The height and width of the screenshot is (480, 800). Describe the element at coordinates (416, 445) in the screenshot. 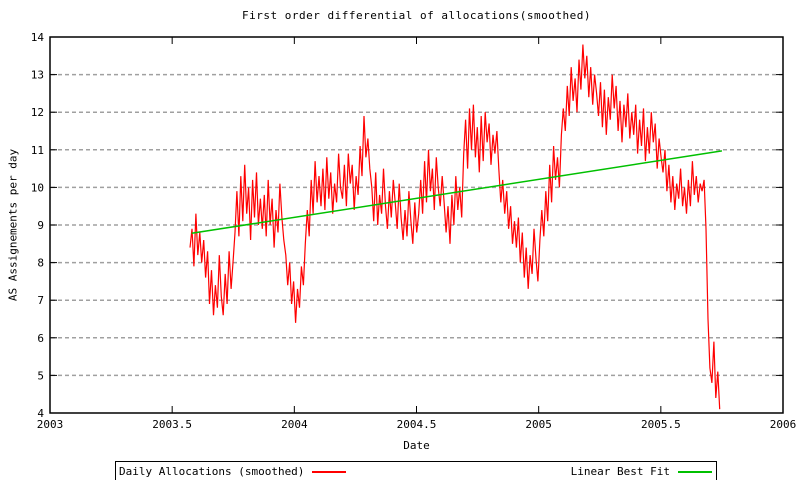

I see `x-axis-label: Date` at that location.